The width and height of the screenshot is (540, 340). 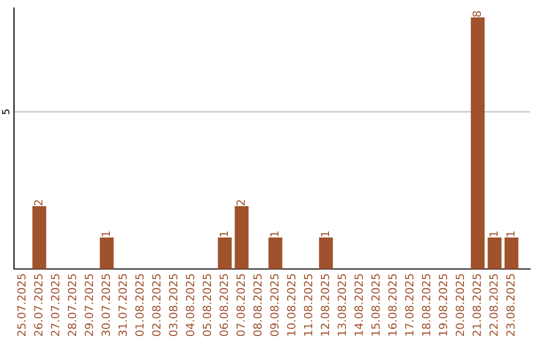 What do you see at coordinates (375, 305) in the screenshot?
I see `x-tick-label: 15.08.2025` at bounding box center [375, 305].